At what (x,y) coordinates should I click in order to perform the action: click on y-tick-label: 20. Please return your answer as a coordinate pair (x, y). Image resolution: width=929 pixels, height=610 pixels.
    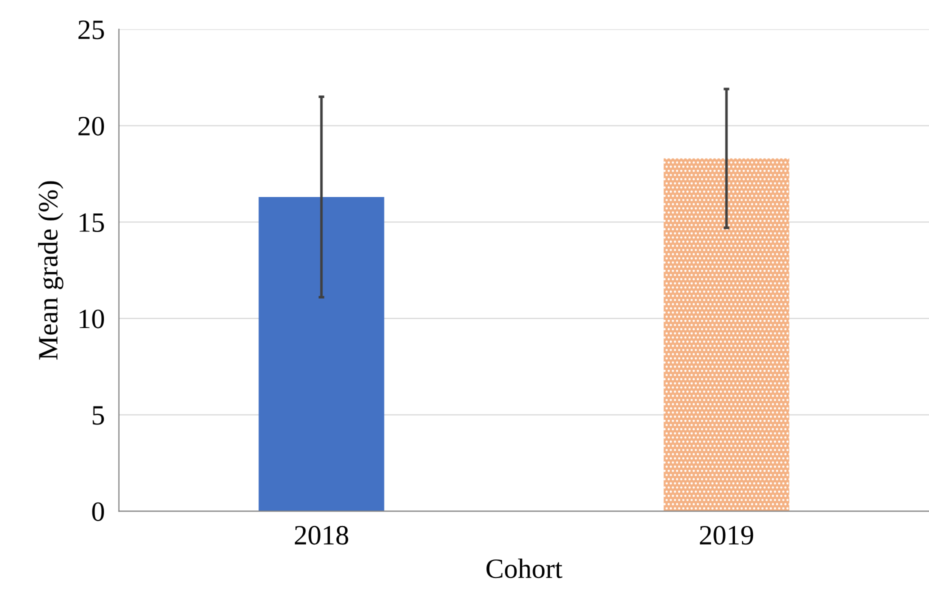
    Looking at the image, I should click on (91, 126).